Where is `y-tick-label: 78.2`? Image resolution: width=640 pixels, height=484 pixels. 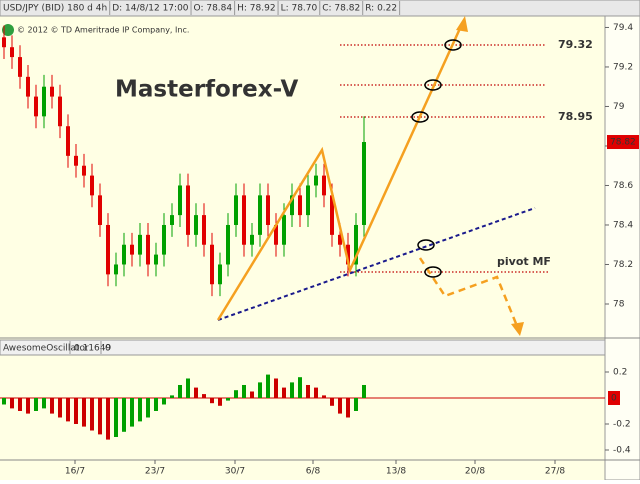
y-tick-label: 78.2 is located at coordinates (623, 265).